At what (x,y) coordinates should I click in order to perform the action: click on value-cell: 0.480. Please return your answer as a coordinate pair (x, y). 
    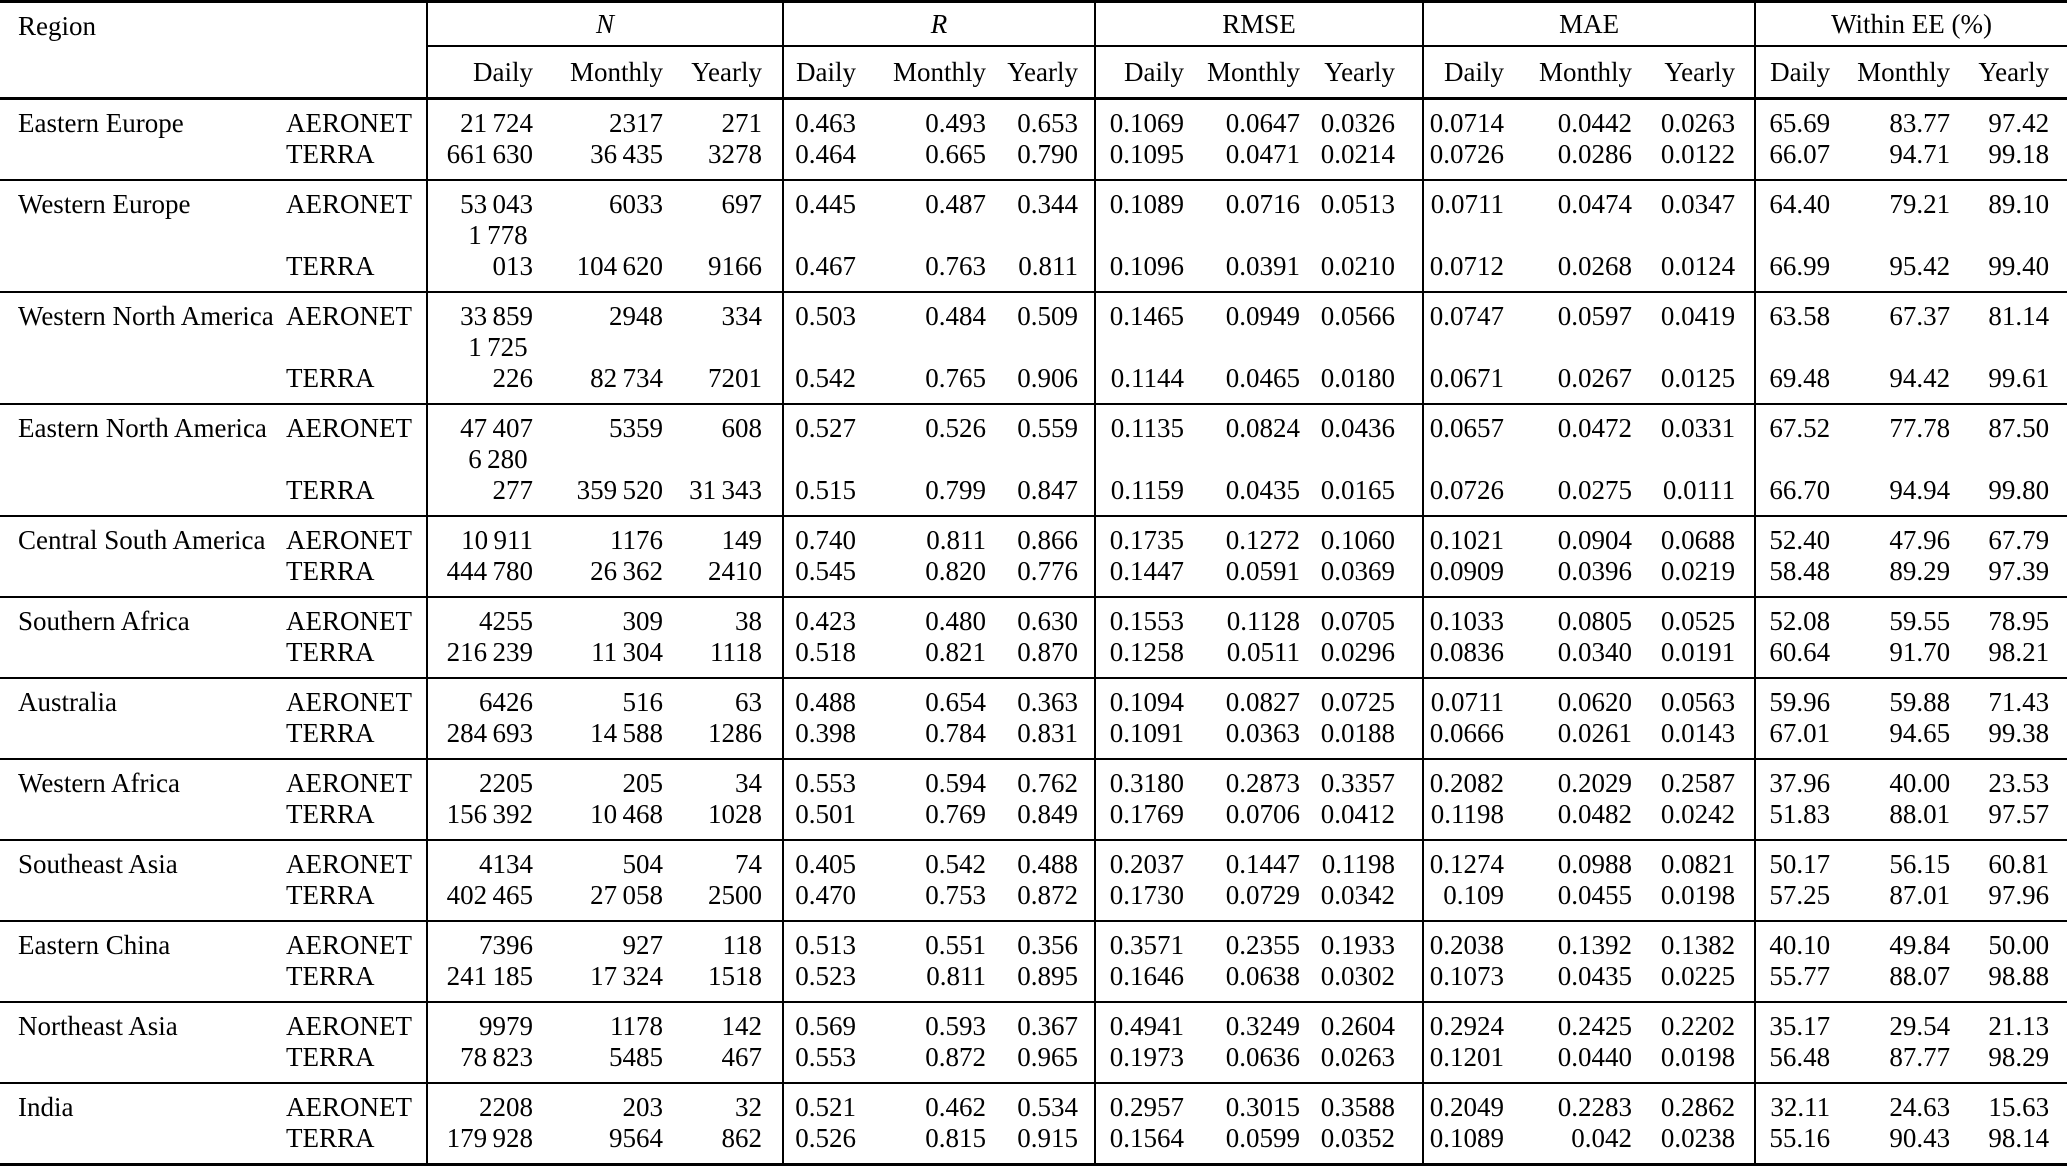
    Looking at the image, I should click on (921, 616).